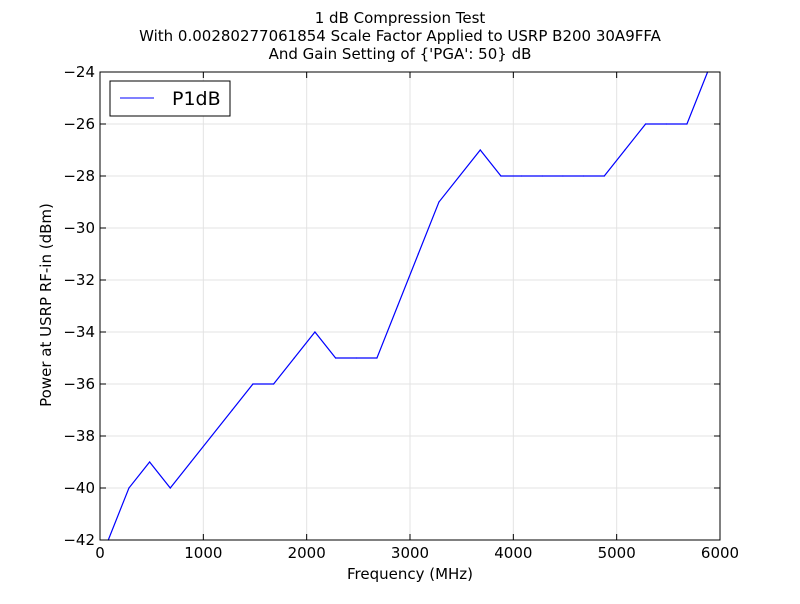 This screenshot has width=800, height=604. What do you see at coordinates (410, 553) in the screenshot?
I see `x-tick-label: 3000` at bounding box center [410, 553].